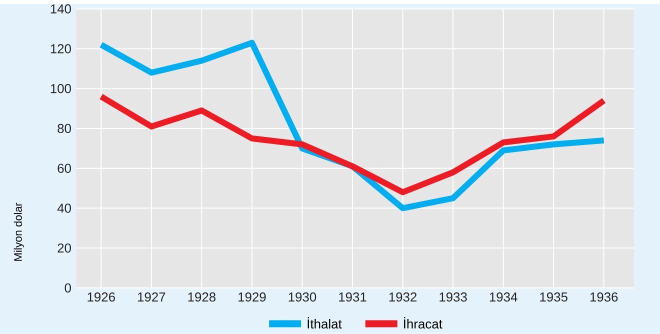 The height and width of the screenshot is (334, 660). I want to click on x-tick-label: 1926, so click(101, 297).